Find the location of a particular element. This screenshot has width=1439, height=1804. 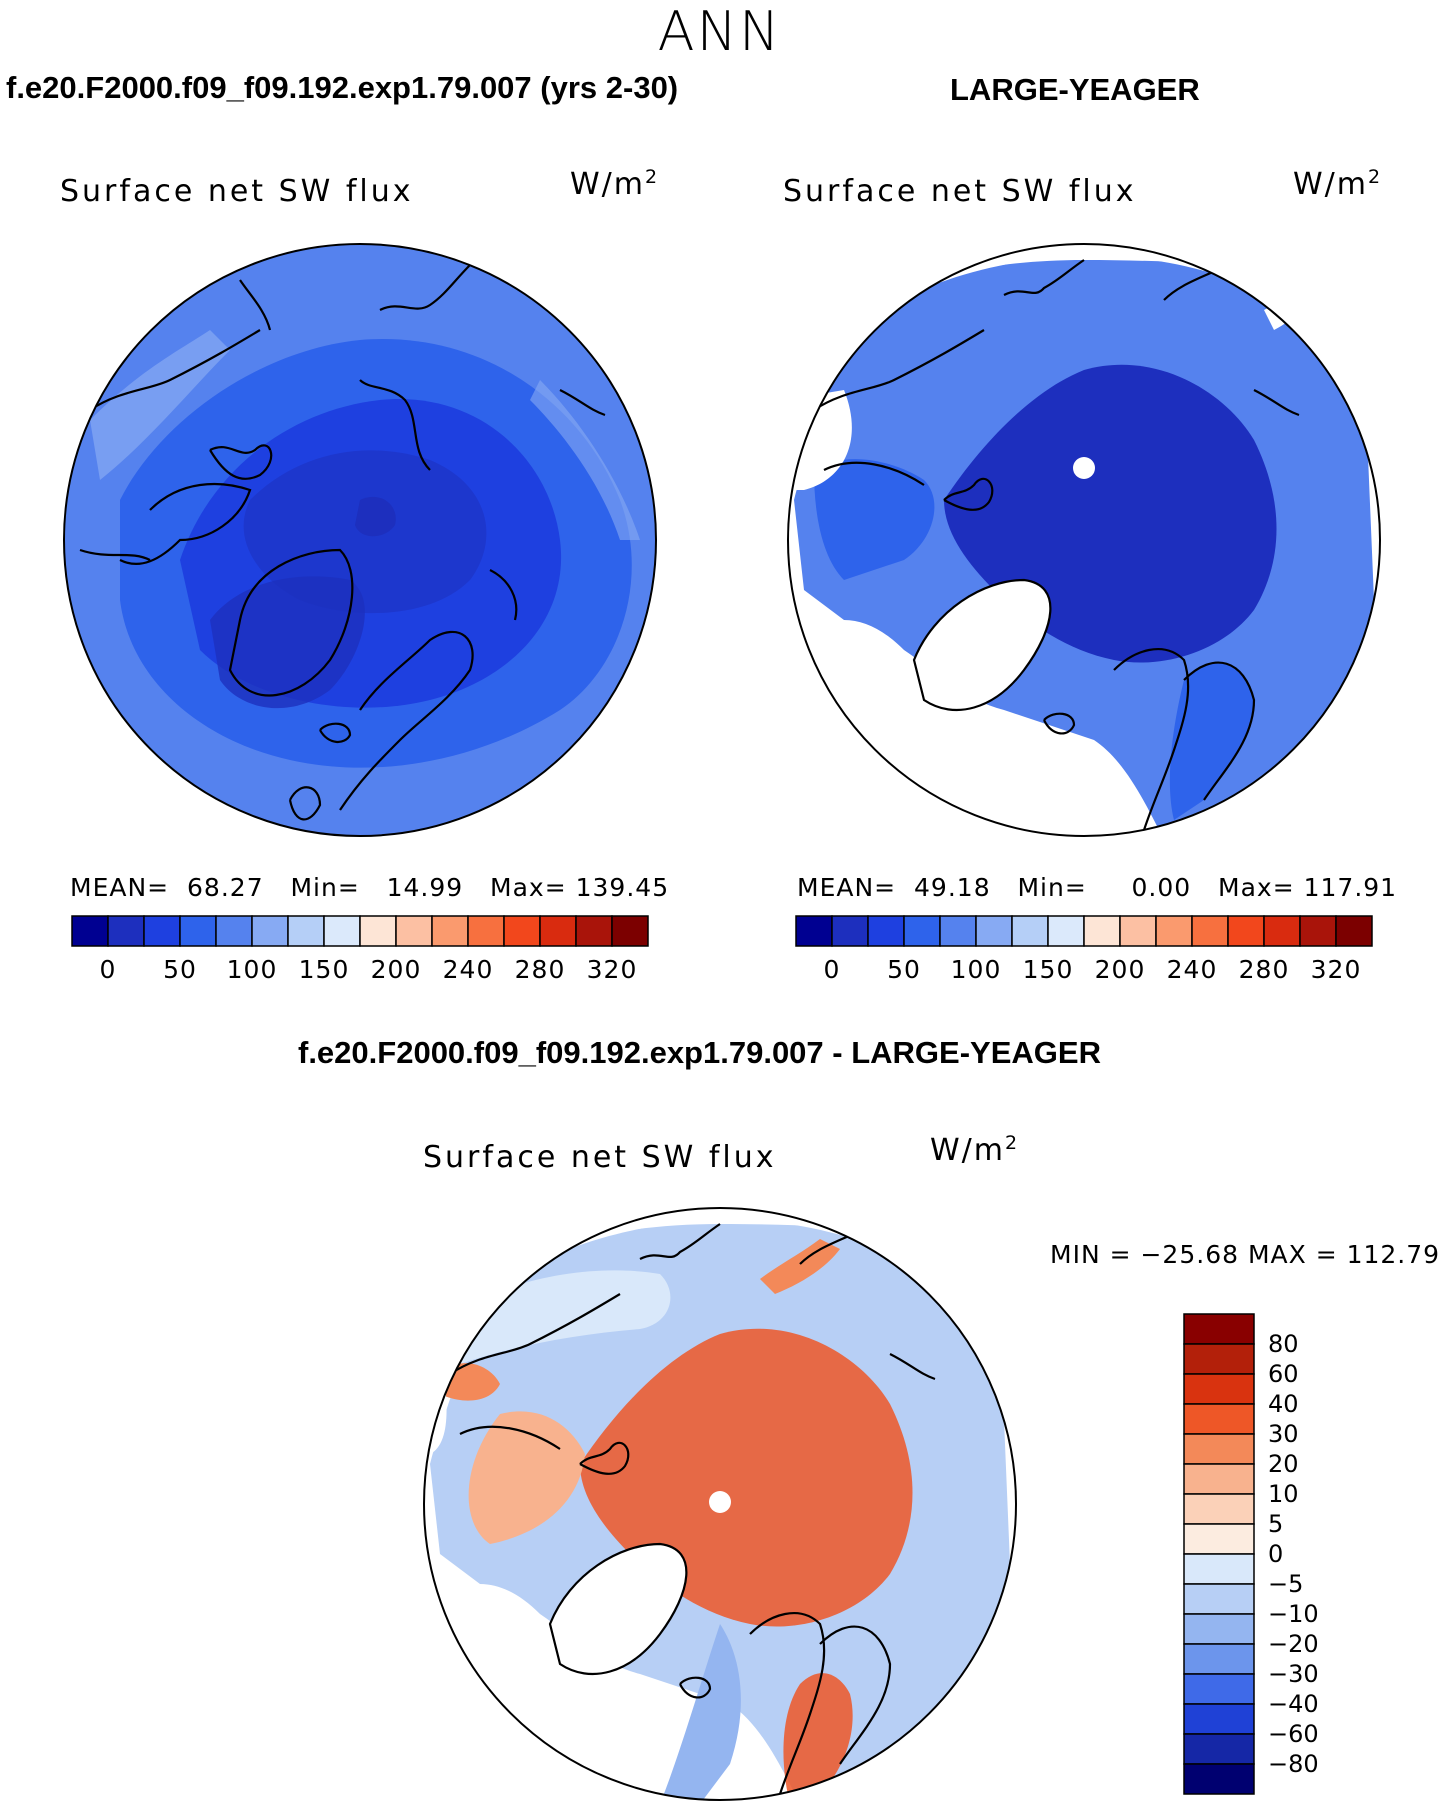

difference-colorbar-tick-label: 20 is located at coordinates (1283, 1464).